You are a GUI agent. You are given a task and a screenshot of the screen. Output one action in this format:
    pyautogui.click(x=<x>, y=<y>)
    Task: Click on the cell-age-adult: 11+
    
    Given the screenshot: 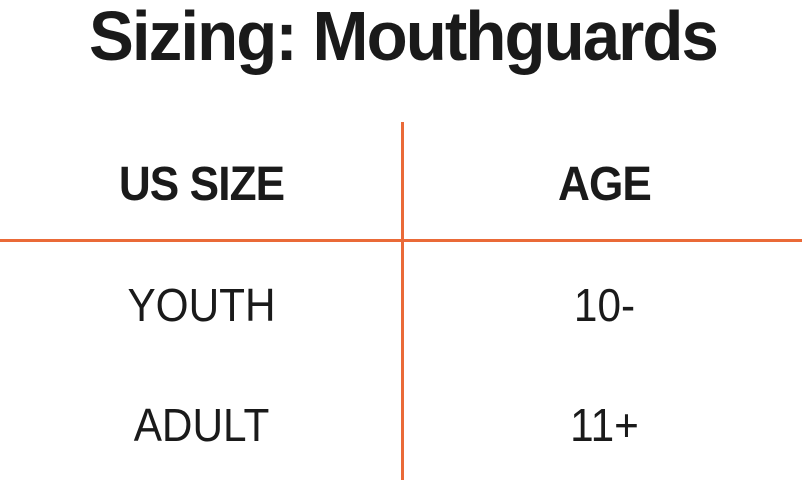 What is the action you would take?
    pyautogui.click(x=604, y=425)
    